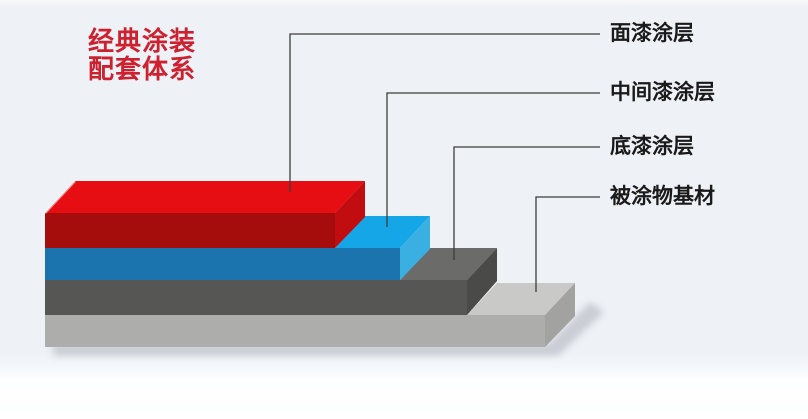 The height and width of the screenshot is (419, 808). Describe the element at coordinates (662, 92) in the screenshot. I see `layer-label-midcoat: 中间漆涂层` at that location.